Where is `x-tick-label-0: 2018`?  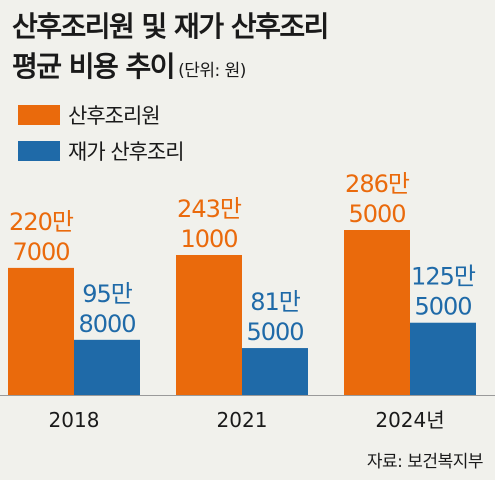
x-tick-label-0: 2018 is located at coordinates (74, 420).